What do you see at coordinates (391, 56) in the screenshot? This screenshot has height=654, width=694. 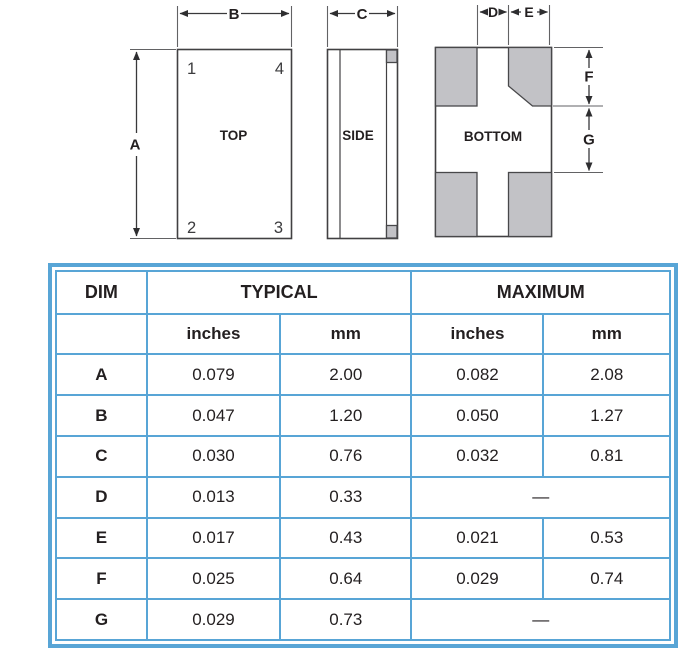 I see `side-terminal-top` at bounding box center [391, 56].